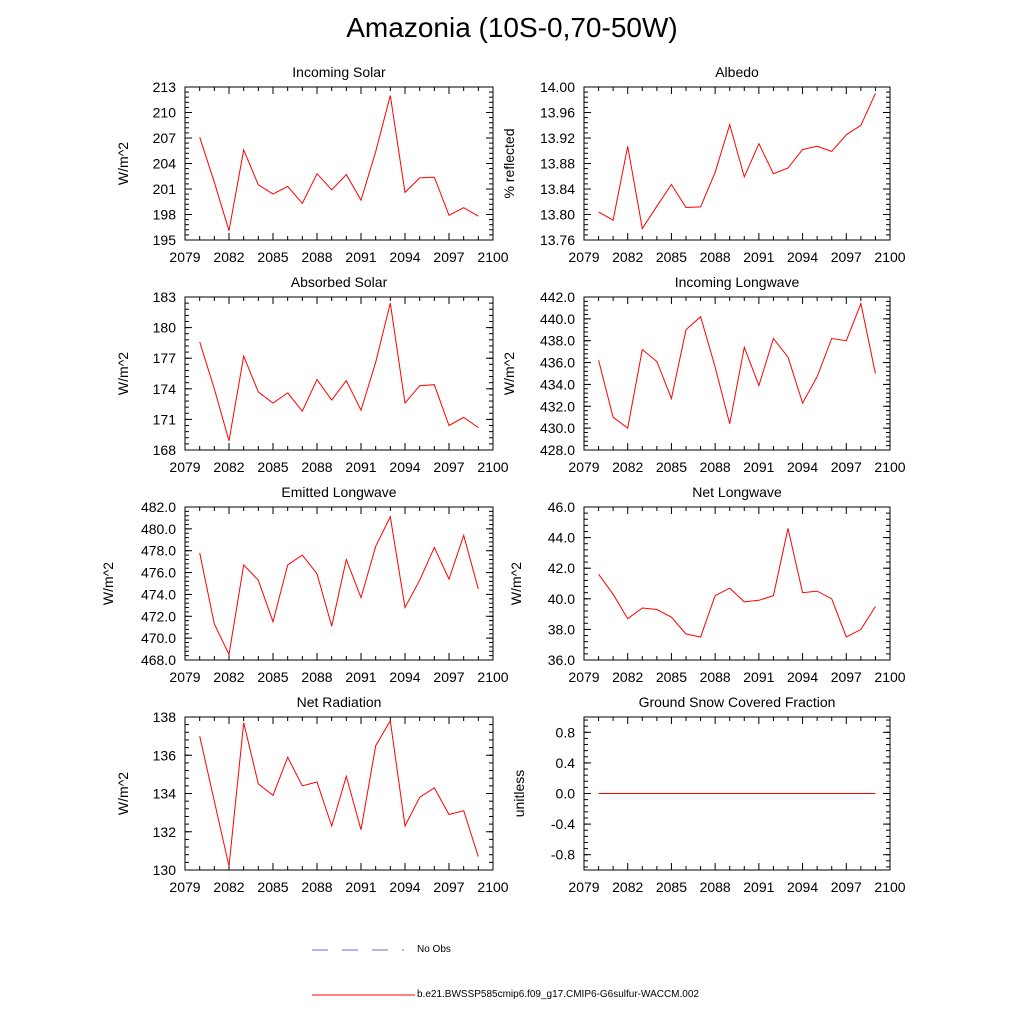 Image resolution: width=1024 pixels, height=1024 pixels. I want to click on y-tick-label: -0.4, so click(563, 824).